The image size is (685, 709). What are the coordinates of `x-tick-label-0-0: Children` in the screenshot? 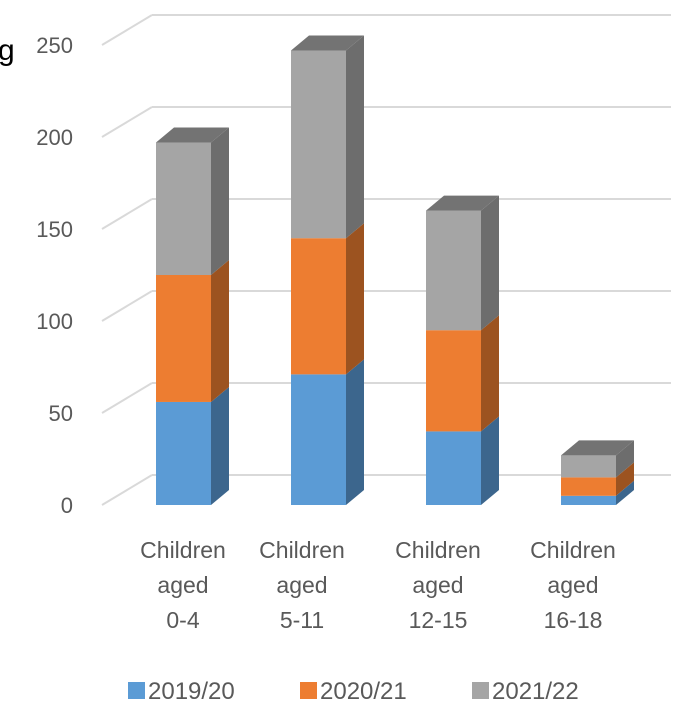 It's located at (183, 550).